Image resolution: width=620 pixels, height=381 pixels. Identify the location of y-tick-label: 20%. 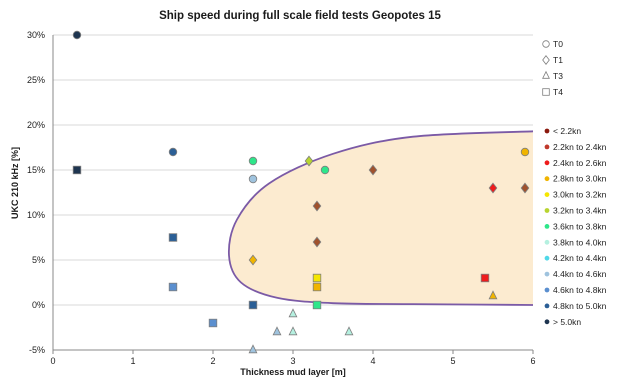
(36, 125).